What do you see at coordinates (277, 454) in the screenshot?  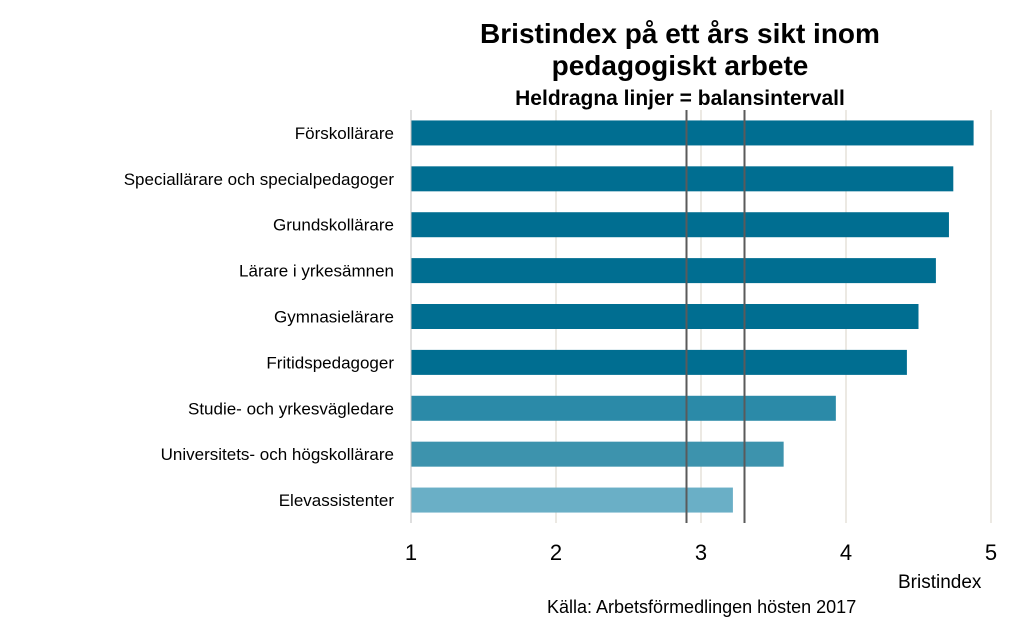 I see `category-label: Universitets- och högskollärare` at bounding box center [277, 454].